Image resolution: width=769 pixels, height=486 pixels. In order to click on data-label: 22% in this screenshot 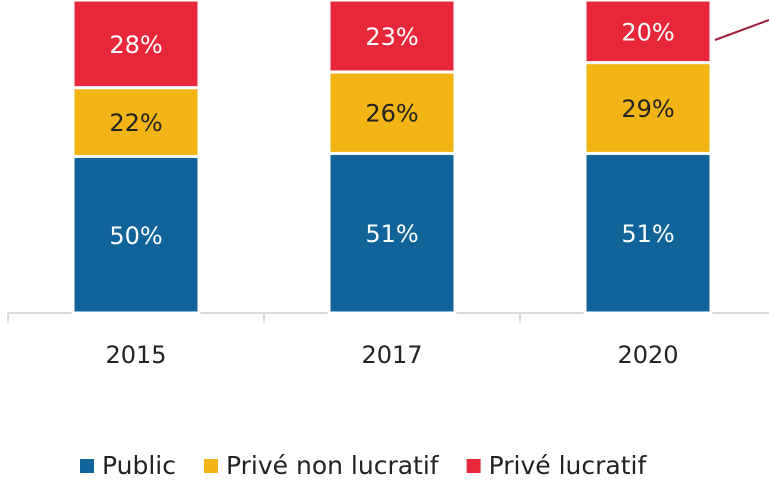, I will do `click(135, 123)`.